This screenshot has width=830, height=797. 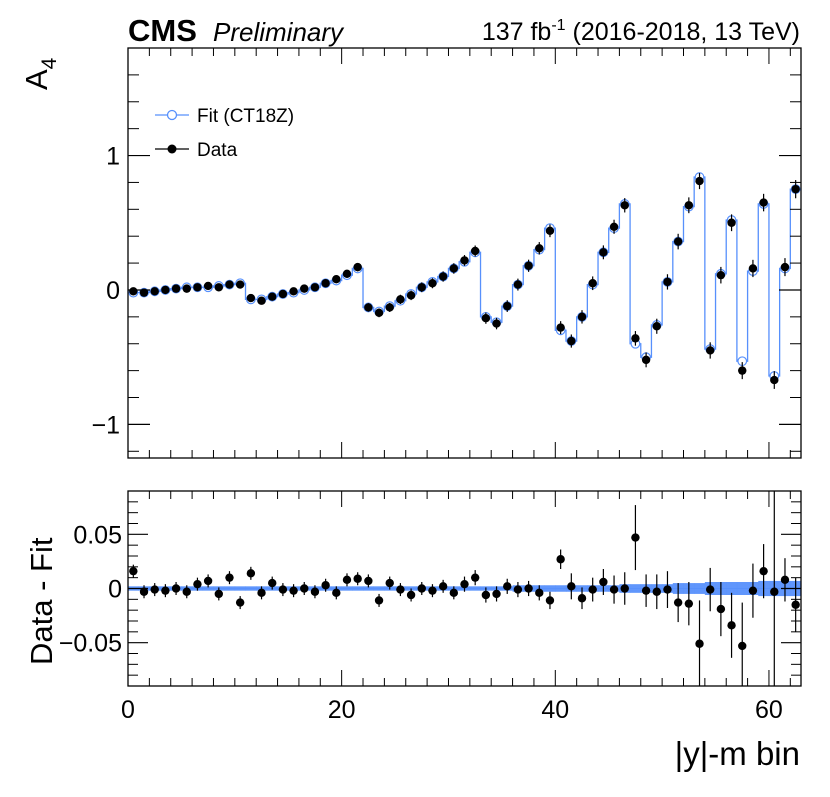 What do you see at coordinates (224, 133) in the screenshot?
I see `legend: Fit (CT18Z) Data` at bounding box center [224, 133].